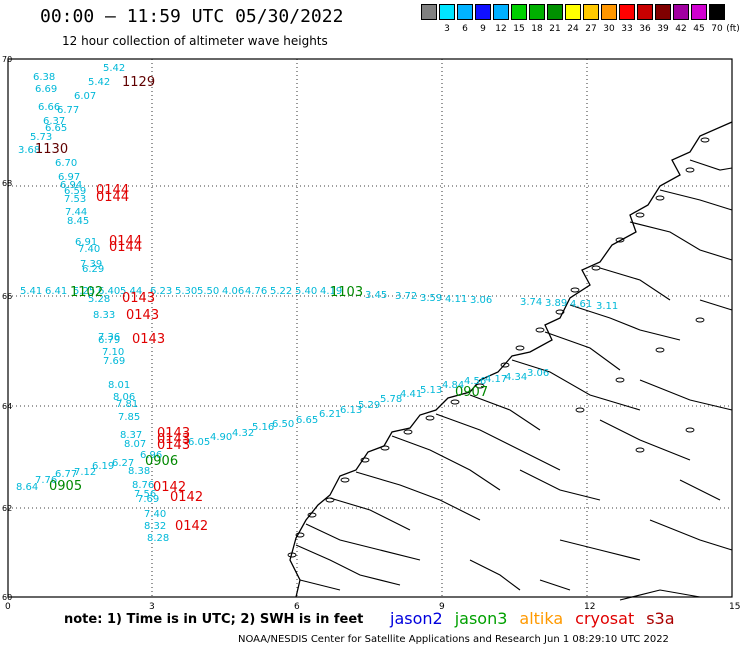  Describe the element at coordinates (351, 410) in the screenshot. I see `wave-height-label: 6.13` at that location.